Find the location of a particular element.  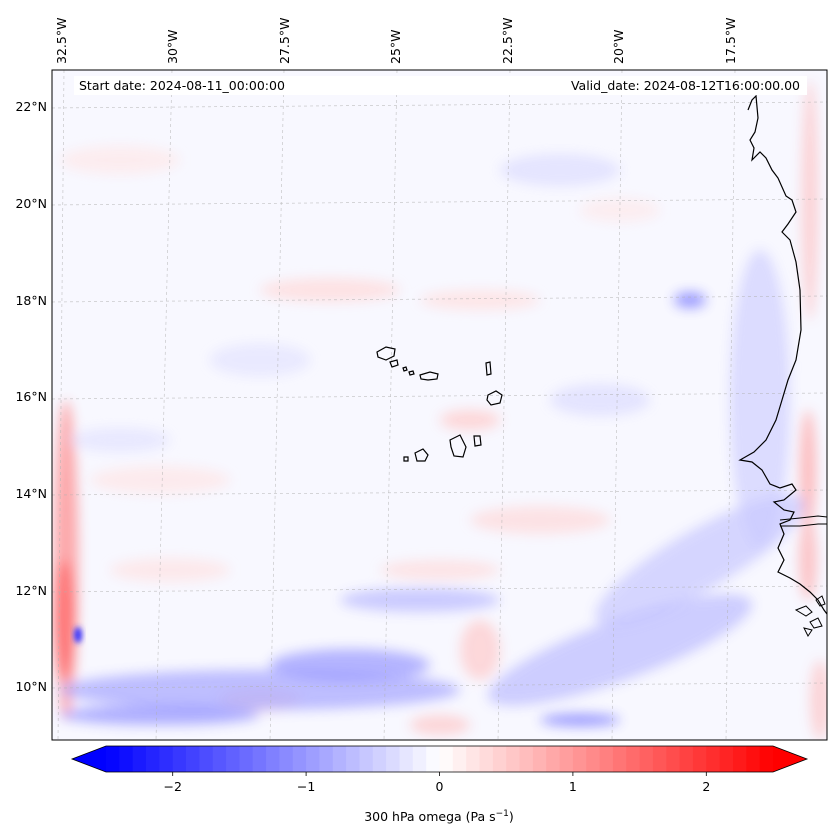

colorbar-extend-min is located at coordinates (89, 759).